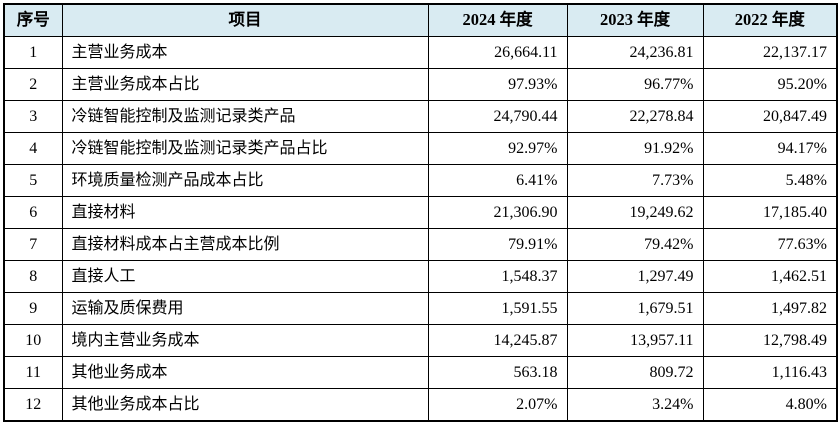  Describe the element at coordinates (245, 180) in the screenshot. I see `row-item-name: 环境质量检测产品成本占比` at that location.